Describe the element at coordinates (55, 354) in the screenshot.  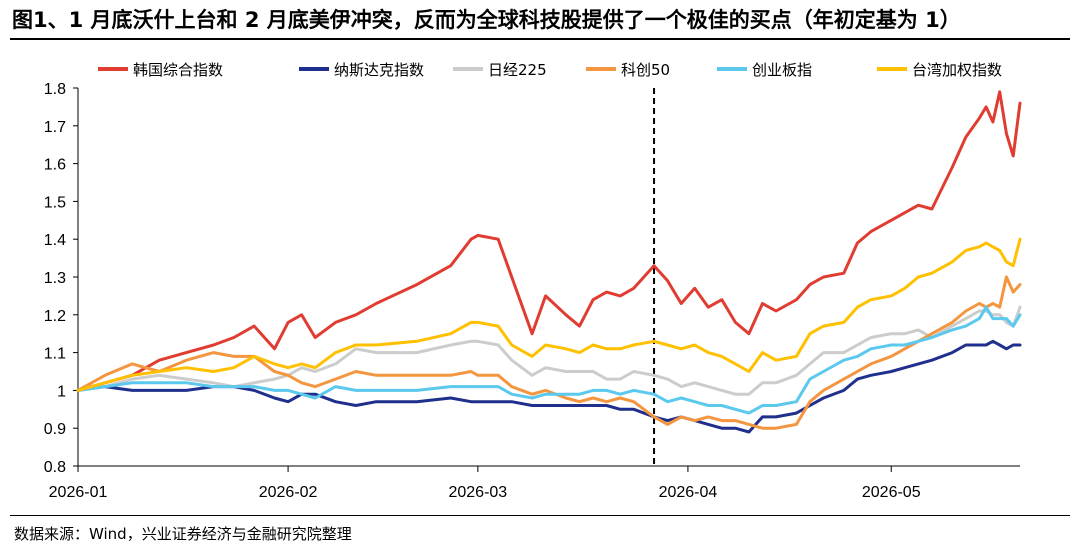
I see `y-tick-label: 1.1` at that location.